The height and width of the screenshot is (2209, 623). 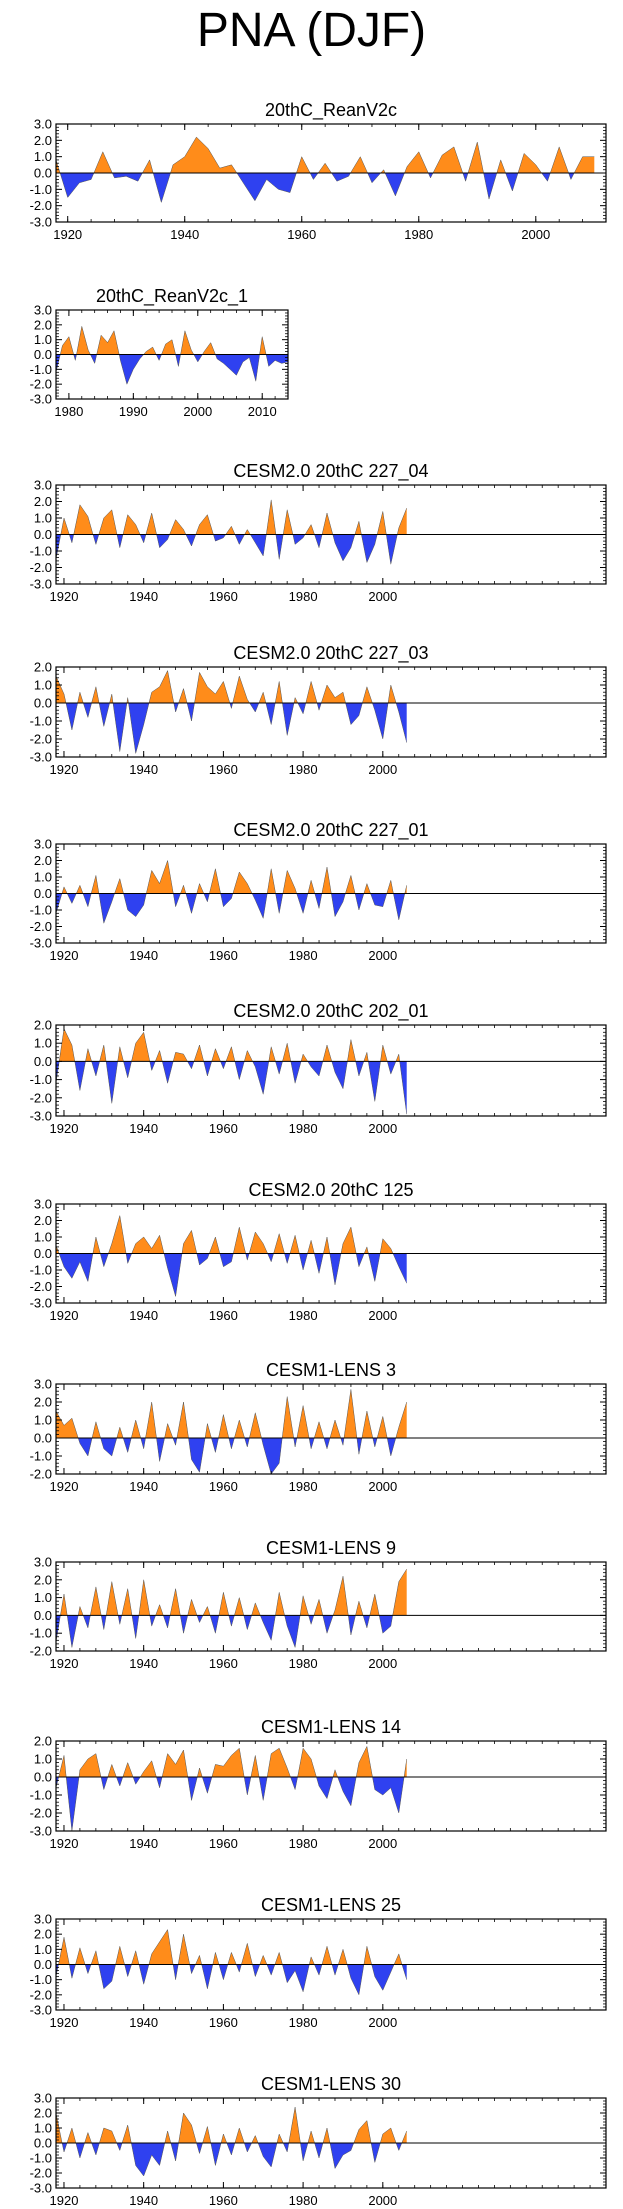 I want to click on panel-title: CESM1-LENS 25, so click(x=331, y=1905).